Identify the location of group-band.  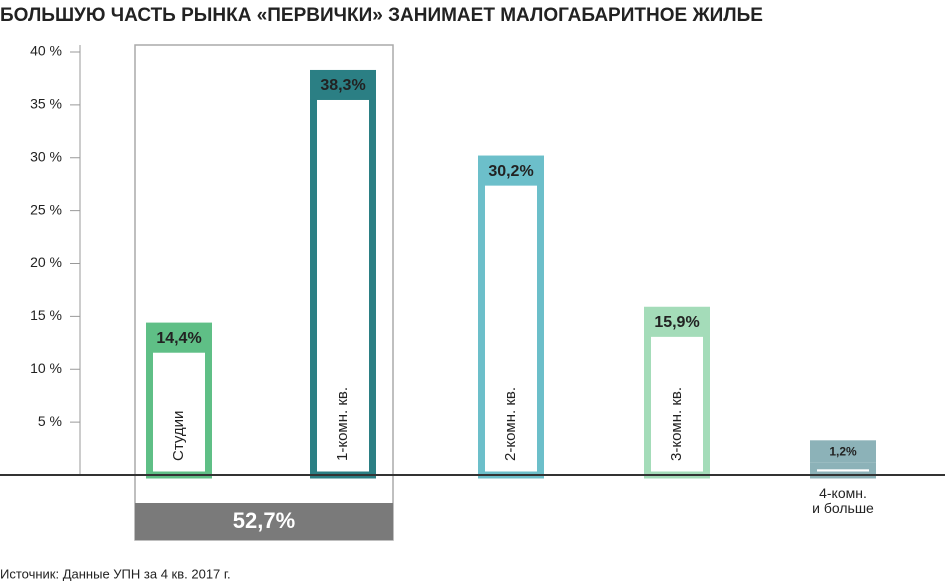
(264, 521).